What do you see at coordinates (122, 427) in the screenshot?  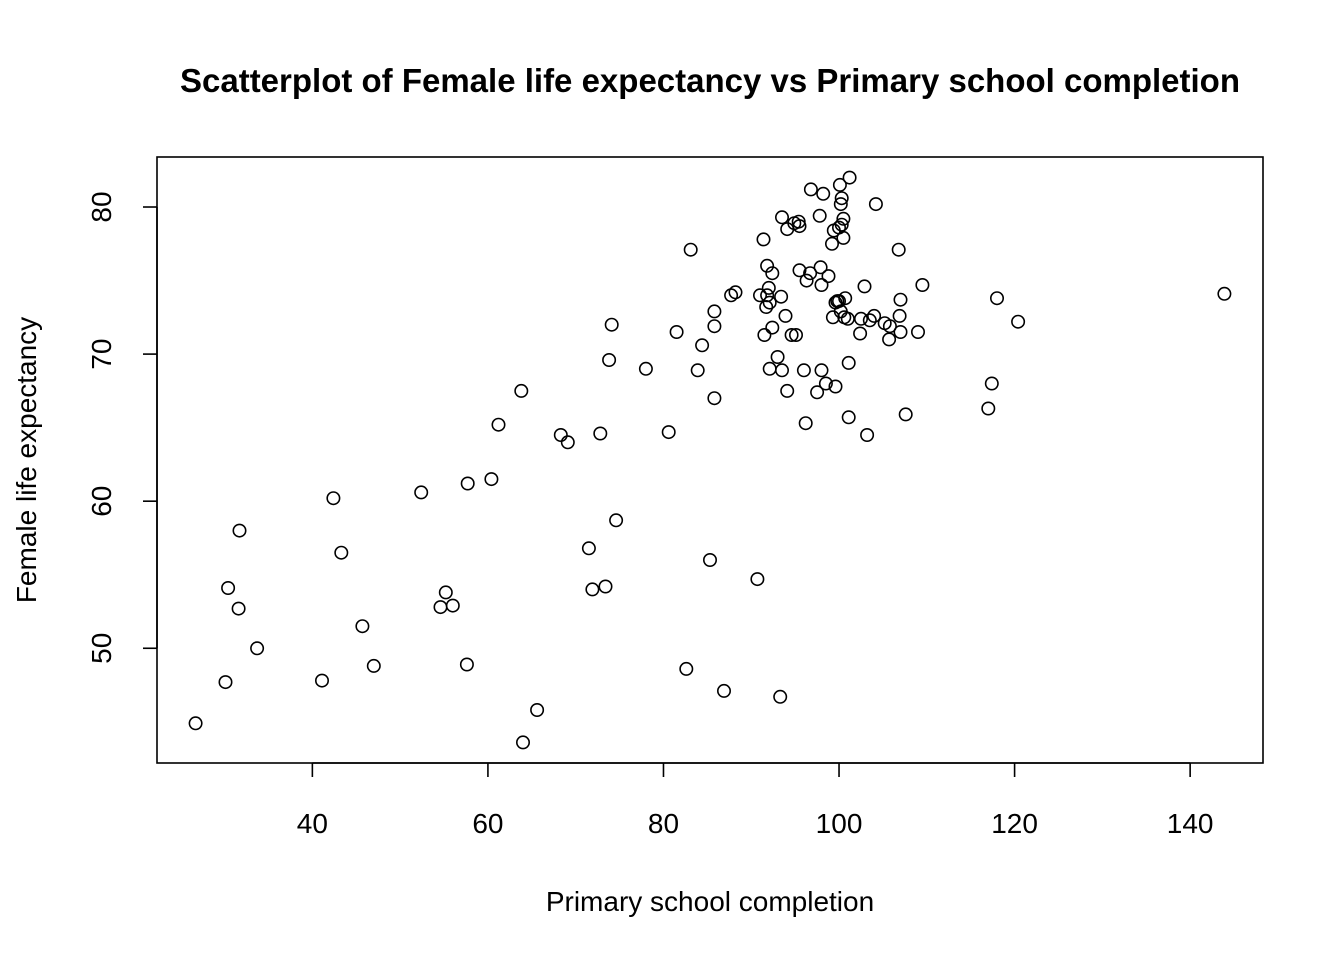 I see `y-axis: 50 60 70 80` at bounding box center [122, 427].